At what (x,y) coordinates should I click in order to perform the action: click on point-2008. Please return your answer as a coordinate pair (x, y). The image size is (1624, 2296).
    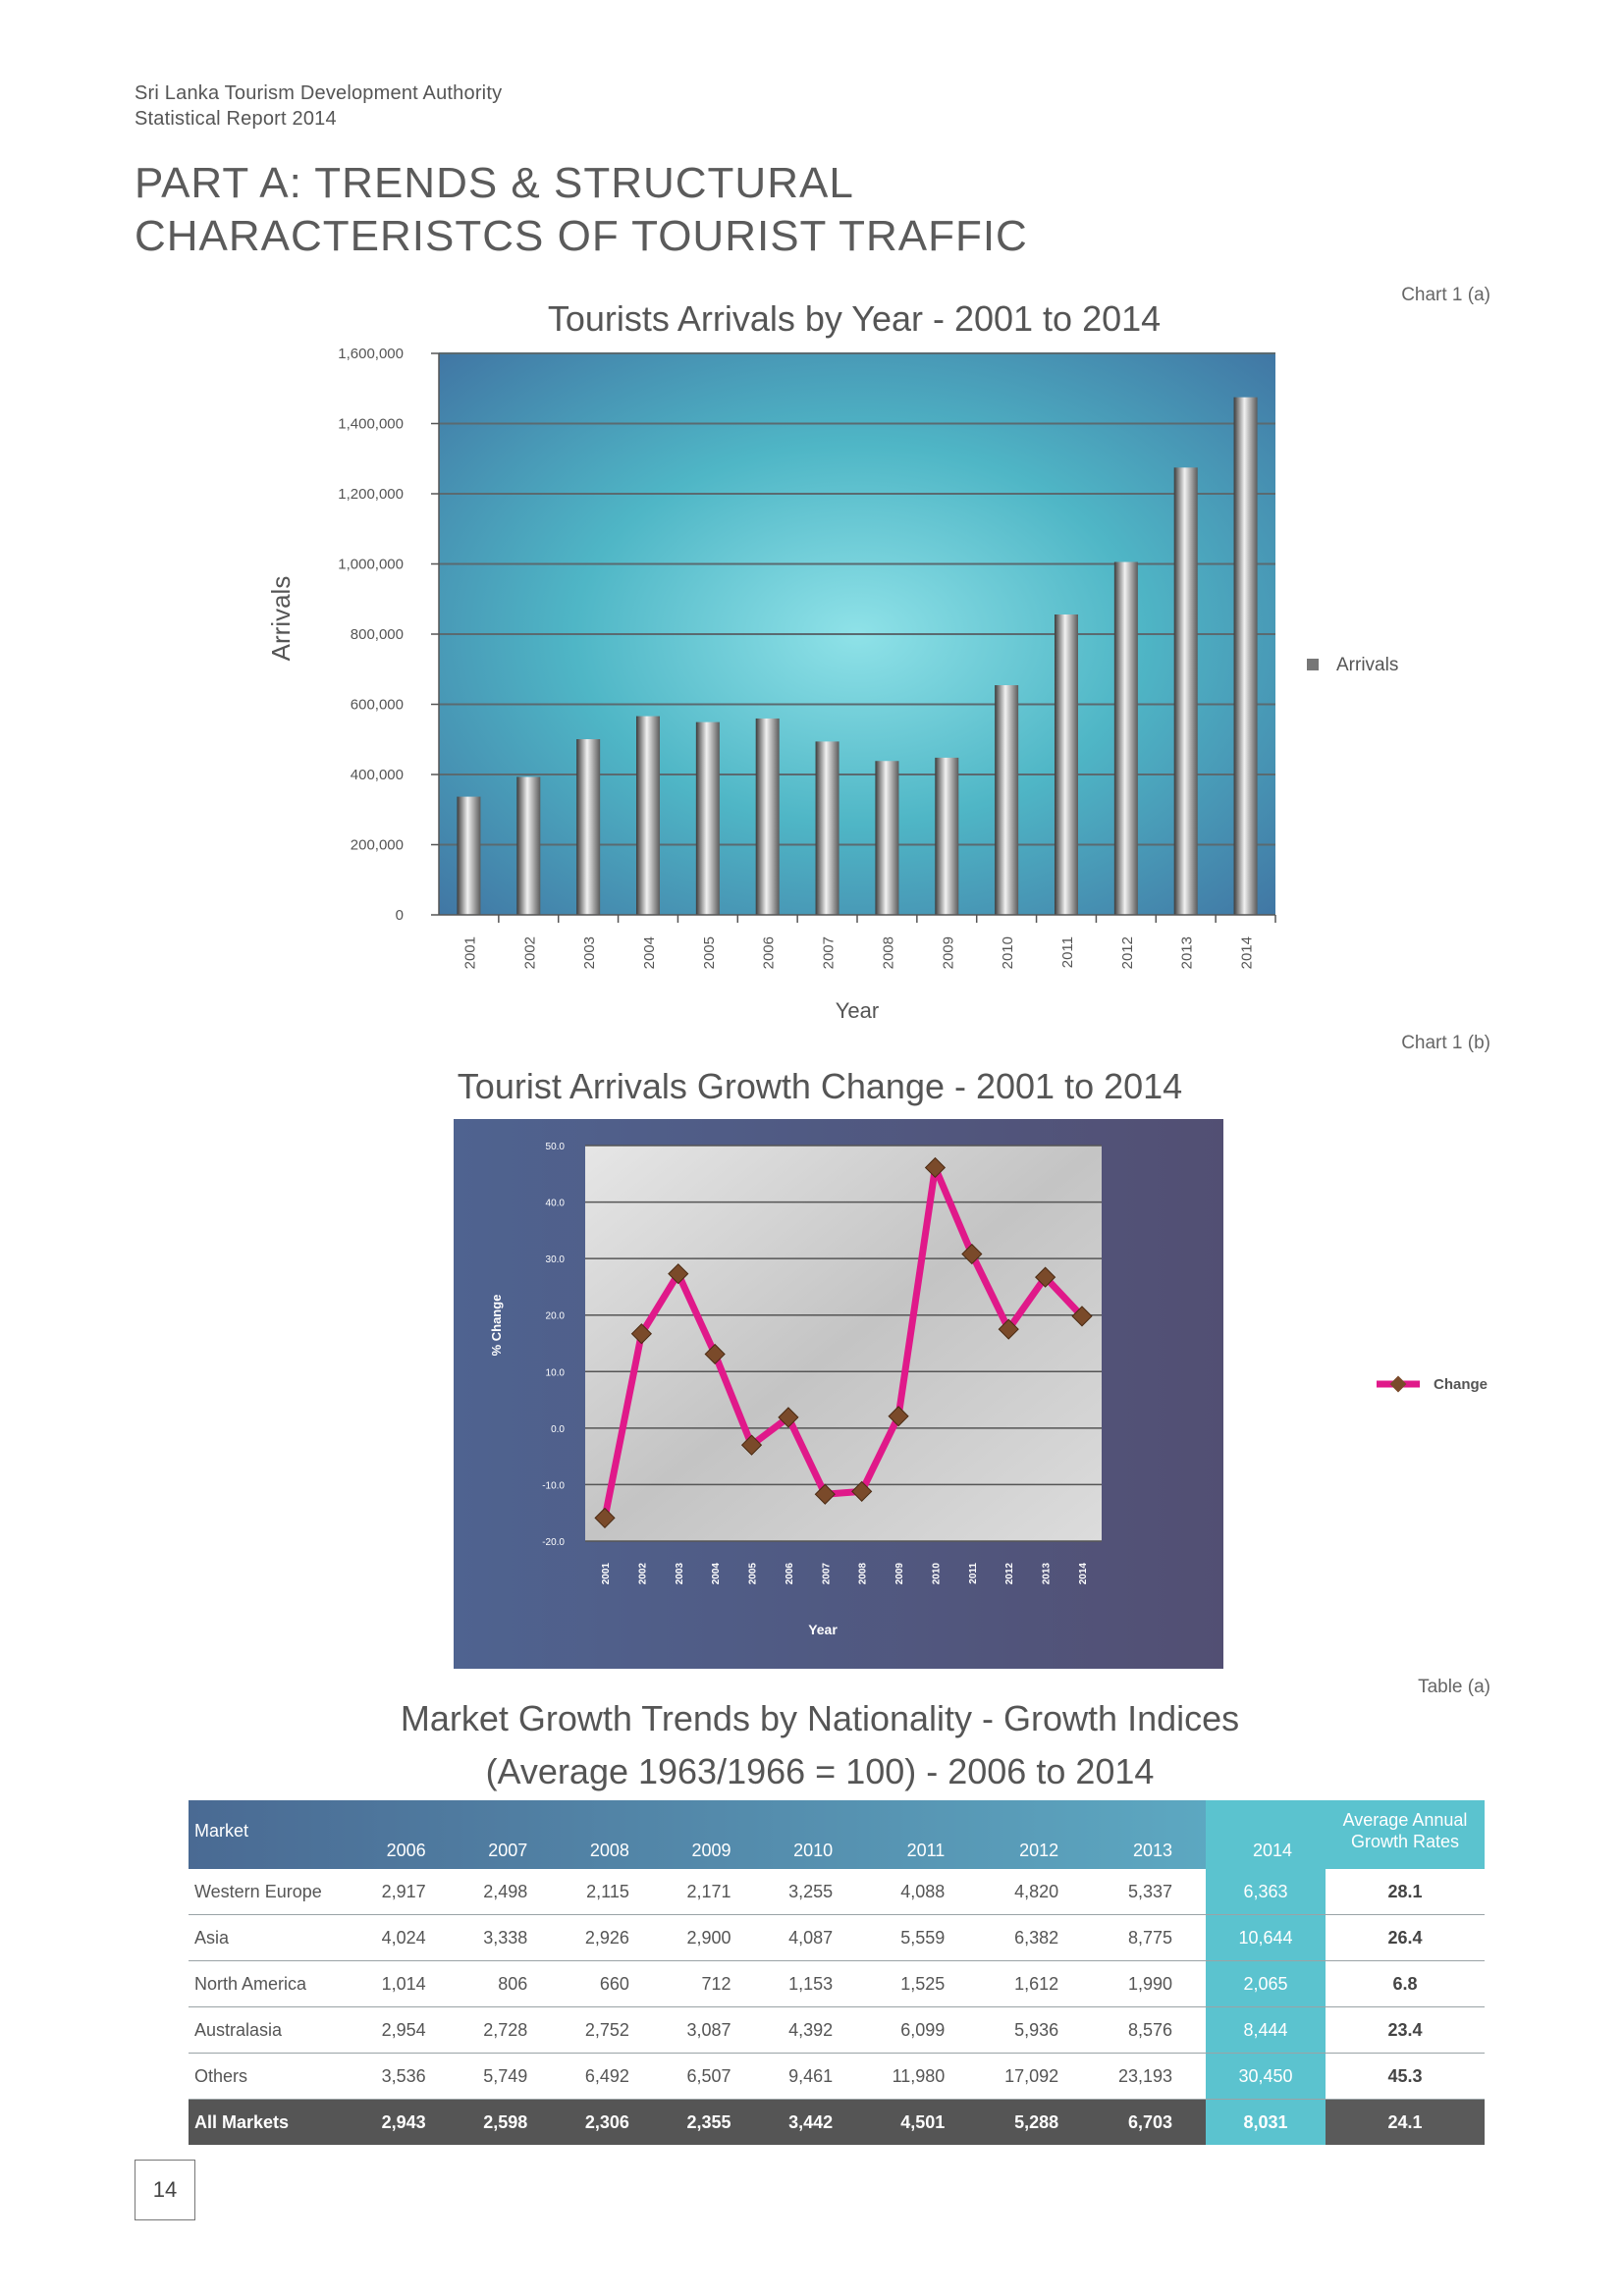
    Looking at the image, I should click on (862, 1491).